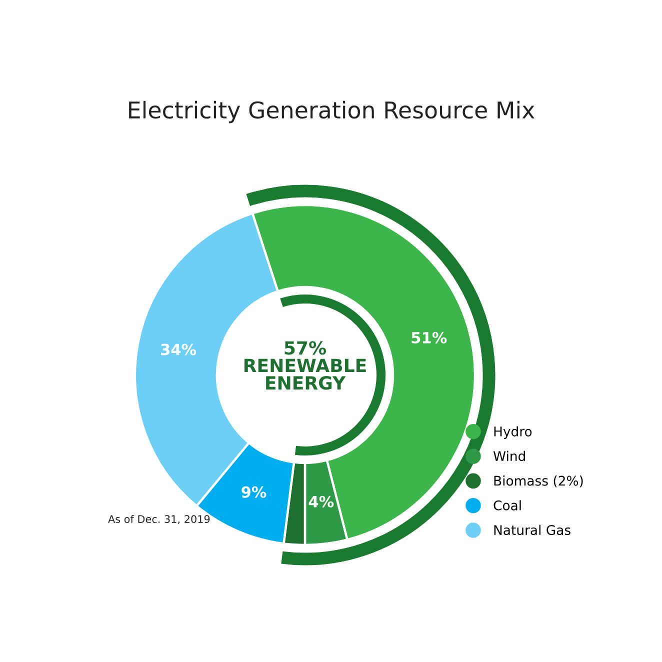  Describe the element at coordinates (178, 350) in the screenshot. I see `data-label: 34%` at that location.